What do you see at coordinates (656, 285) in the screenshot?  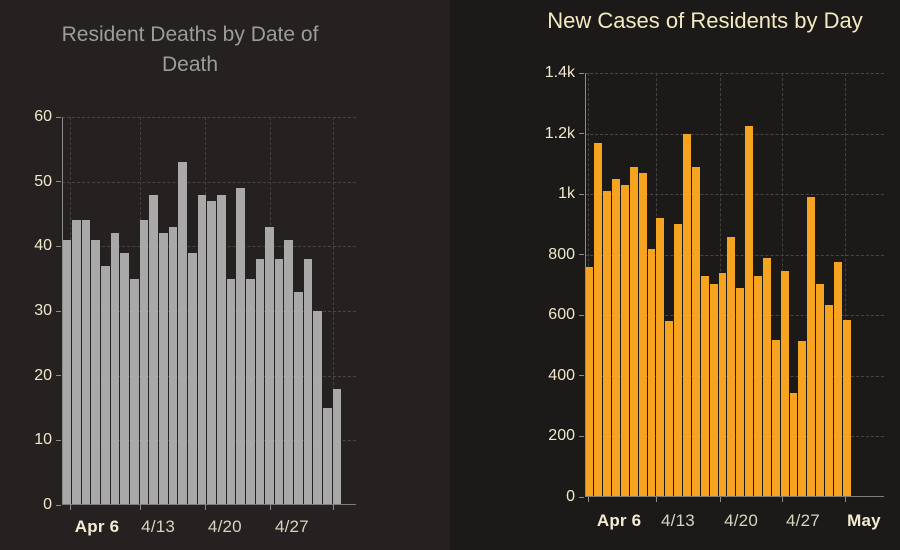 I see `gridline-vertical` at bounding box center [656, 285].